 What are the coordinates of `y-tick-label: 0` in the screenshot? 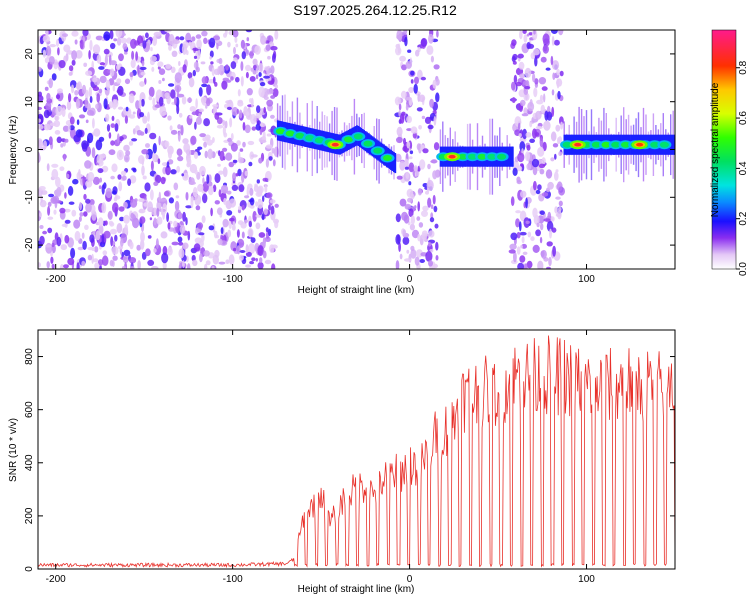 It's located at (29, 569).